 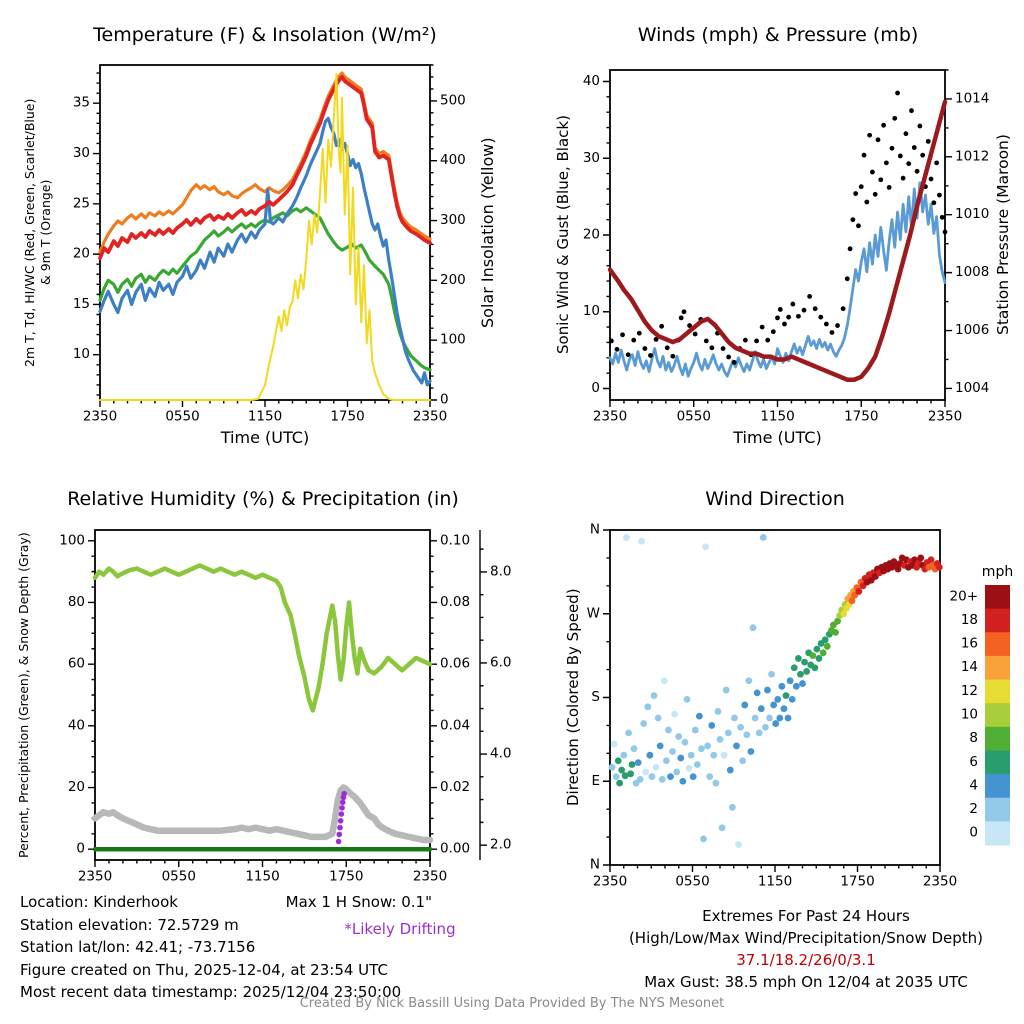 I want to click on temperature-x-axis-label: Time (UTC), so click(x=265, y=437).